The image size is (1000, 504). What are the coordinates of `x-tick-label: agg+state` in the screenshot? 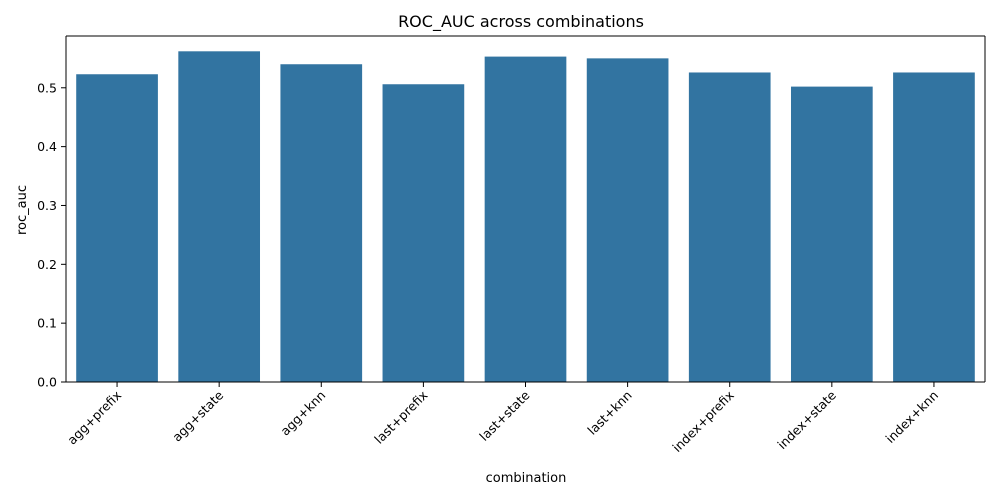 It's located at (197, 415).